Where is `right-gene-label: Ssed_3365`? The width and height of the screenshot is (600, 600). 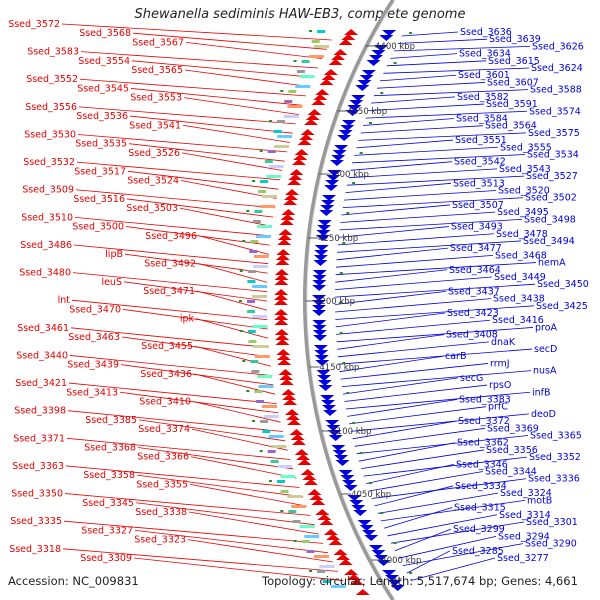 right-gene-label: Ssed_3365 is located at coordinates (556, 436).